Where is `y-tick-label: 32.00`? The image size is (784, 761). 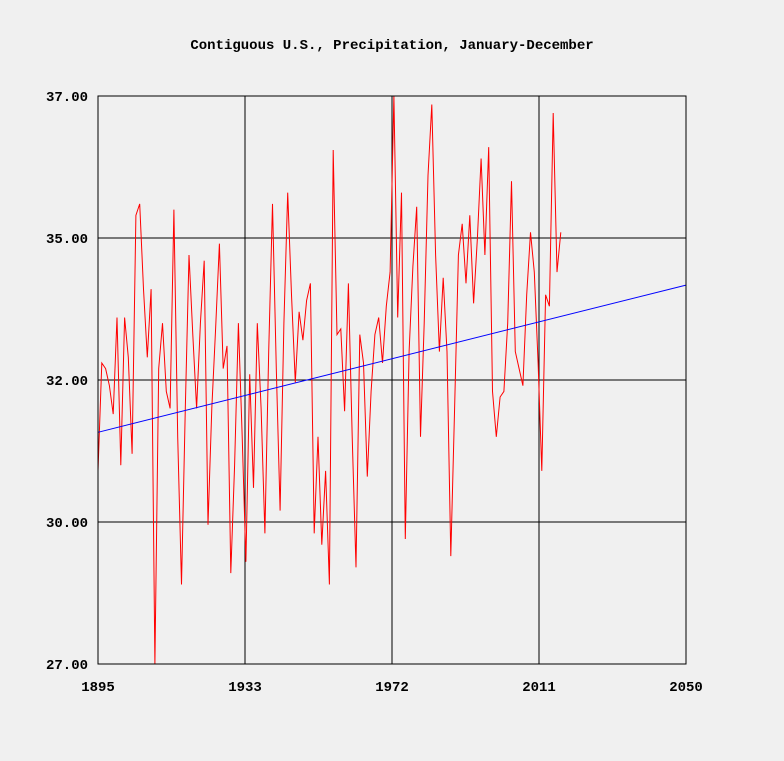
y-tick-label: 32.00 is located at coordinates (67, 382).